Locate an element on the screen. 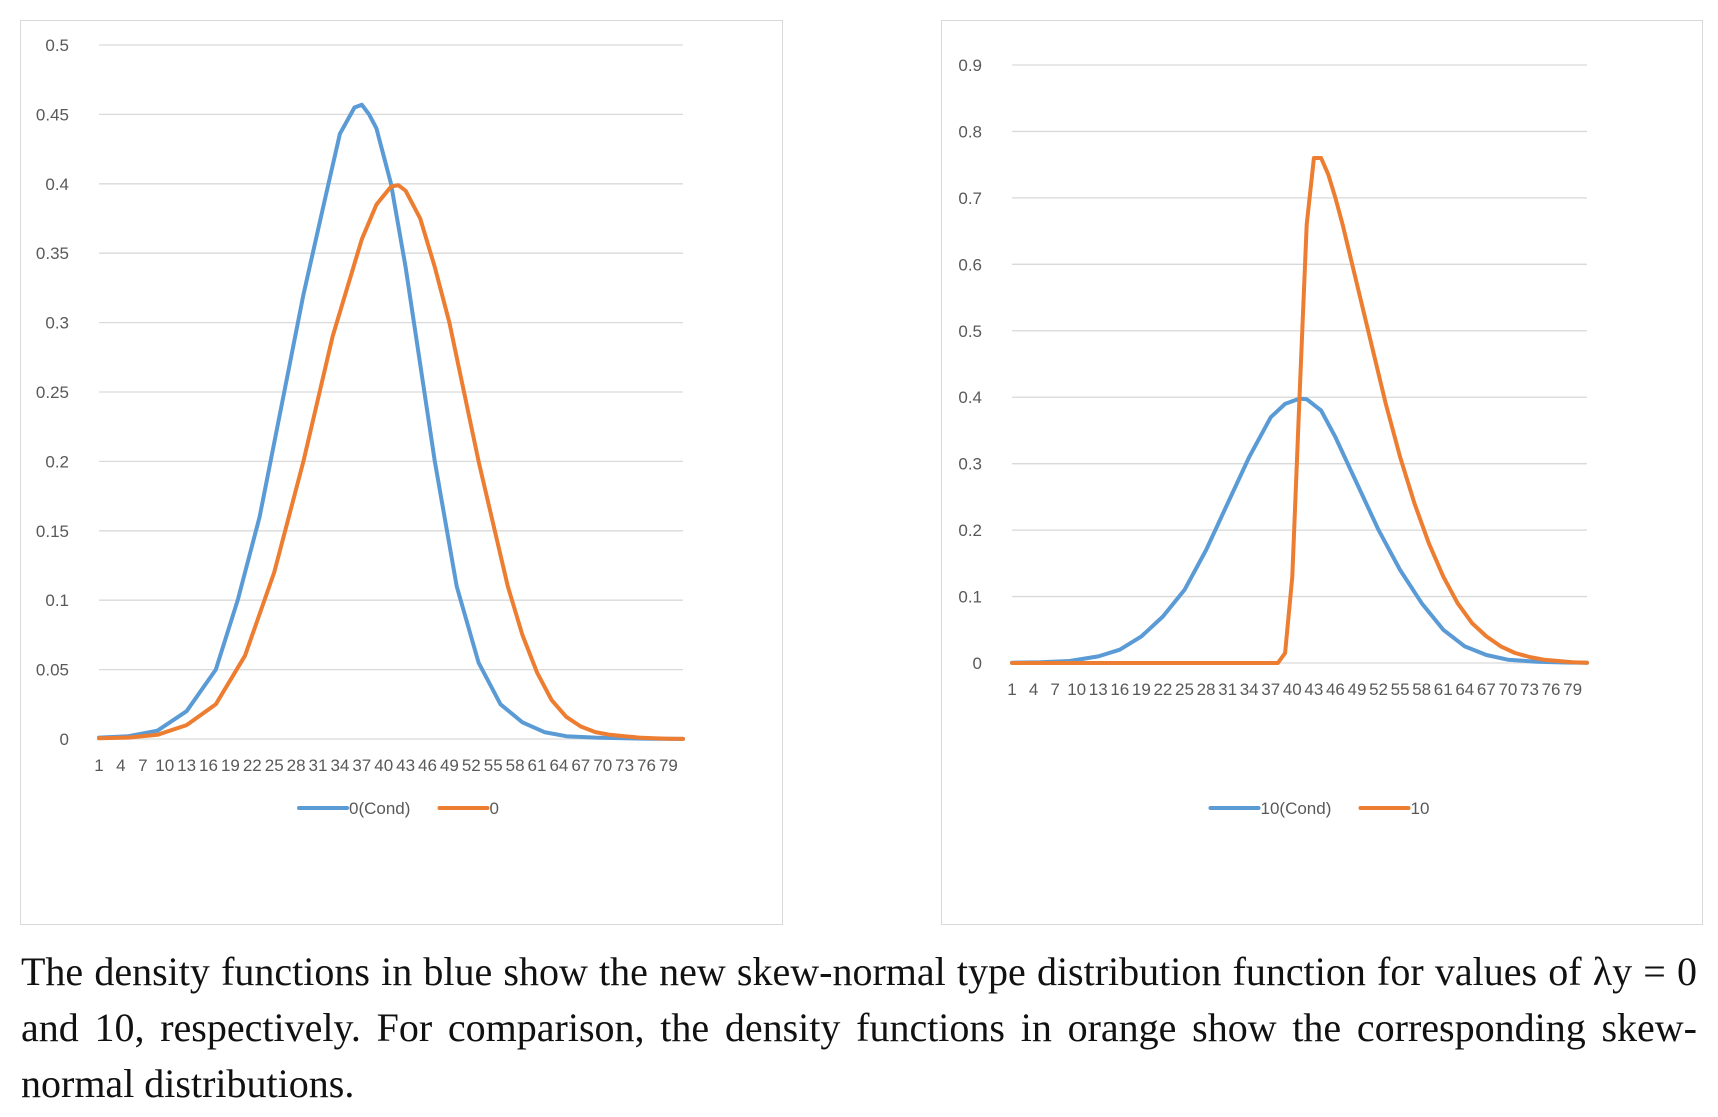  legend-label: 10(Cond) is located at coordinates (1296, 808).